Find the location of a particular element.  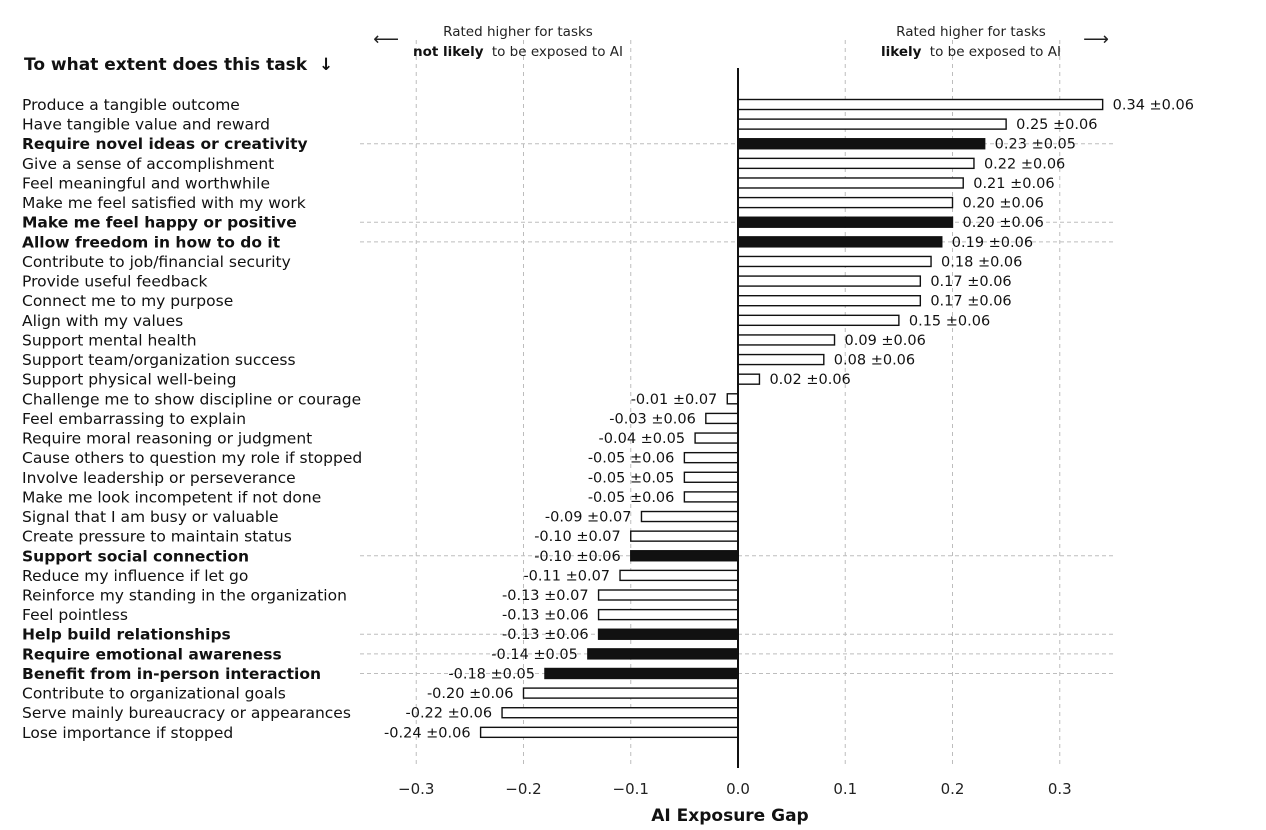

category-label: Signal that I am busy or valuable is located at coordinates (150, 517).